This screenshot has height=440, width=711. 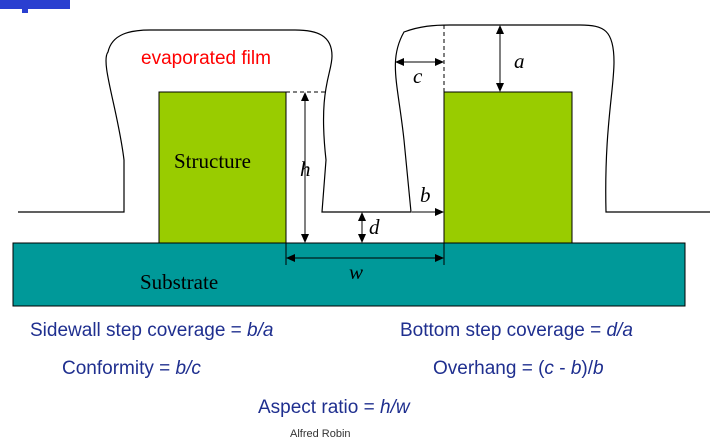 What do you see at coordinates (362, 227) in the screenshot?
I see `dimension-d` at bounding box center [362, 227].